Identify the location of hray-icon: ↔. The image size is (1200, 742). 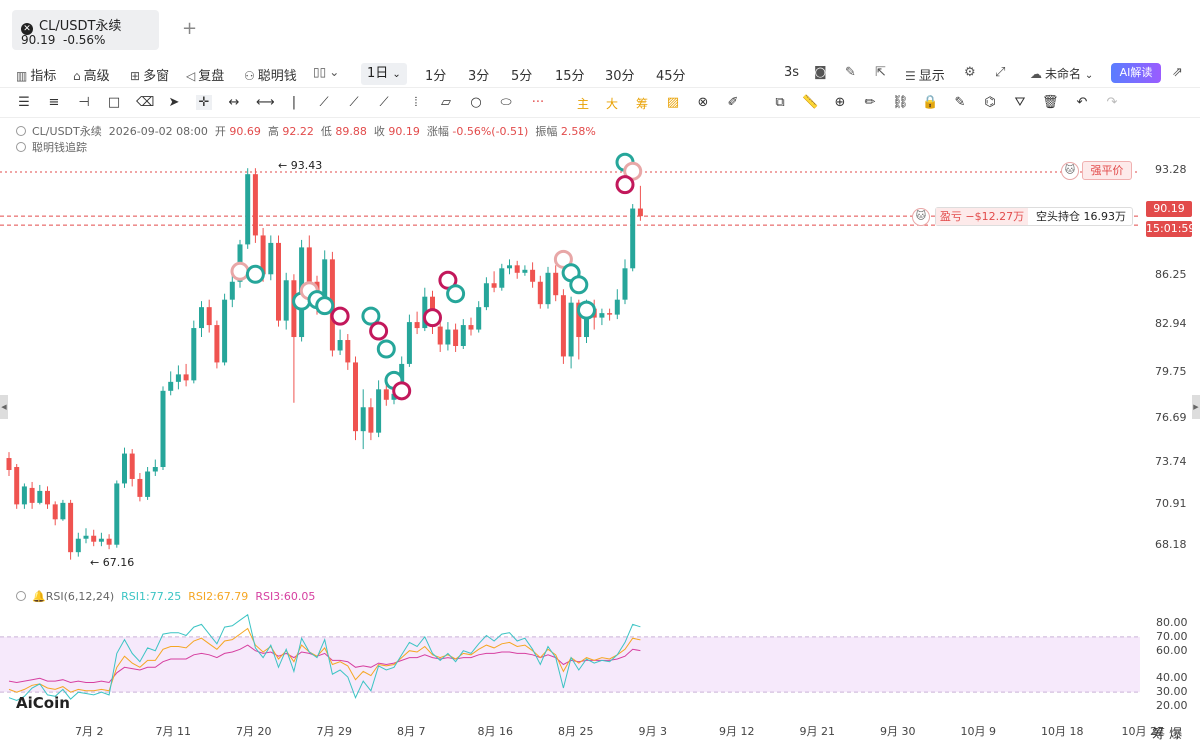
(234, 102).